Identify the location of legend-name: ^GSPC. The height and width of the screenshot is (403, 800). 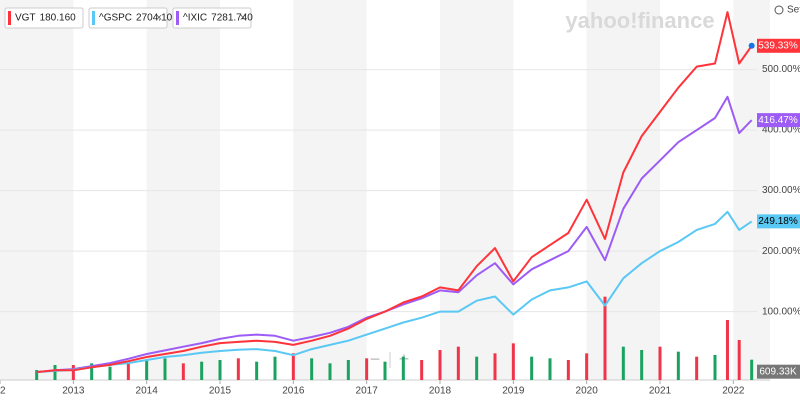
(115, 18).